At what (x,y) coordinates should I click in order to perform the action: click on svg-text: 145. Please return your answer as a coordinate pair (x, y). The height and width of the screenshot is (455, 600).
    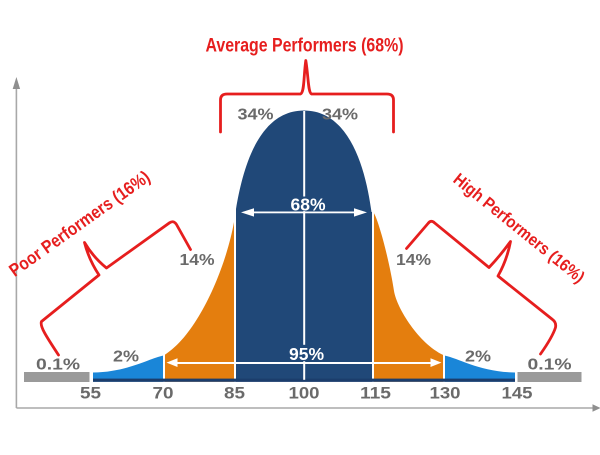
    Looking at the image, I should click on (517, 393).